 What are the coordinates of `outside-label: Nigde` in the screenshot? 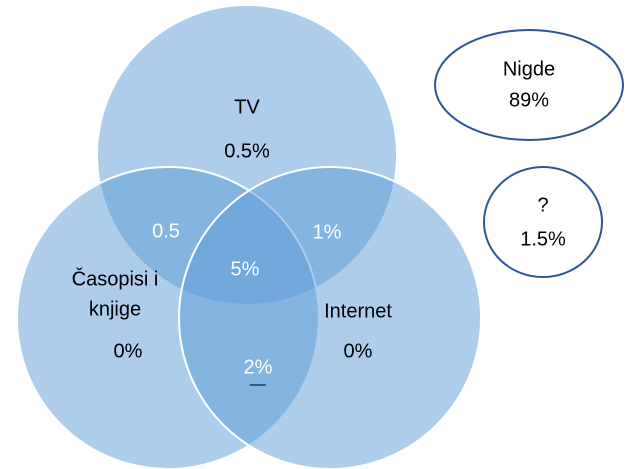 It's located at (529, 69).